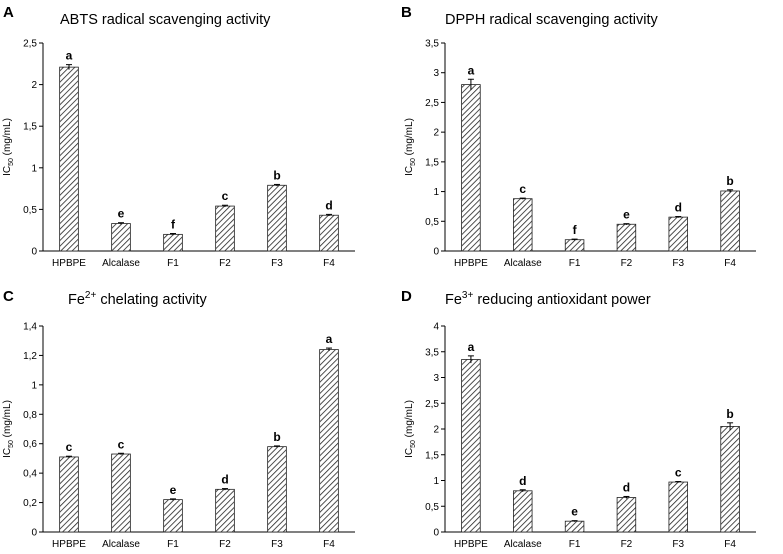  I want to click on y-tick-label: 4, so click(436, 327).